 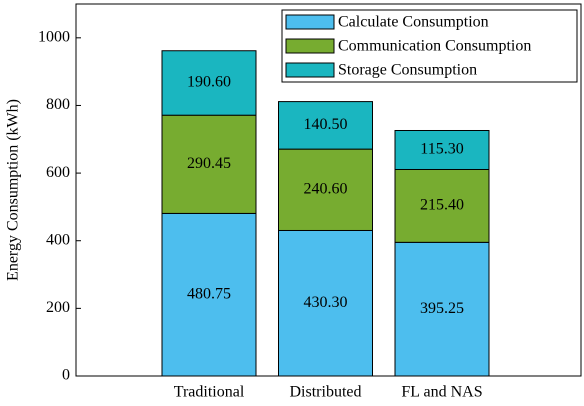 What do you see at coordinates (58, 172) in the screenshot?
I see `y-tick-label: 600` at bounding box center [58, 172].